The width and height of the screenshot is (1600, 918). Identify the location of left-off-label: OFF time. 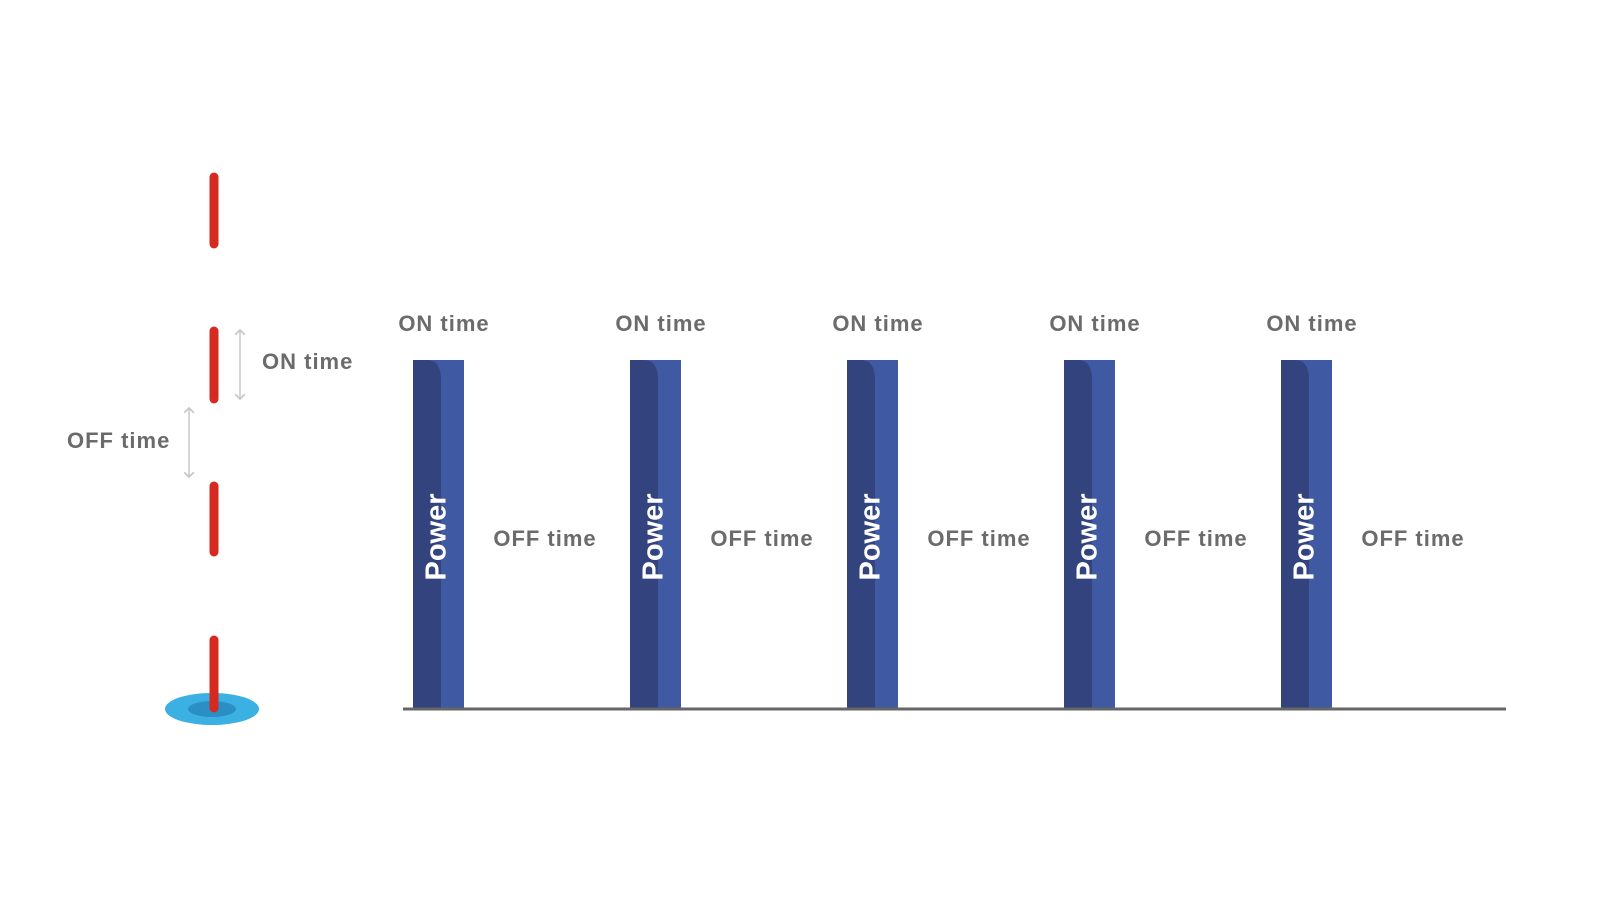
(118, 440).